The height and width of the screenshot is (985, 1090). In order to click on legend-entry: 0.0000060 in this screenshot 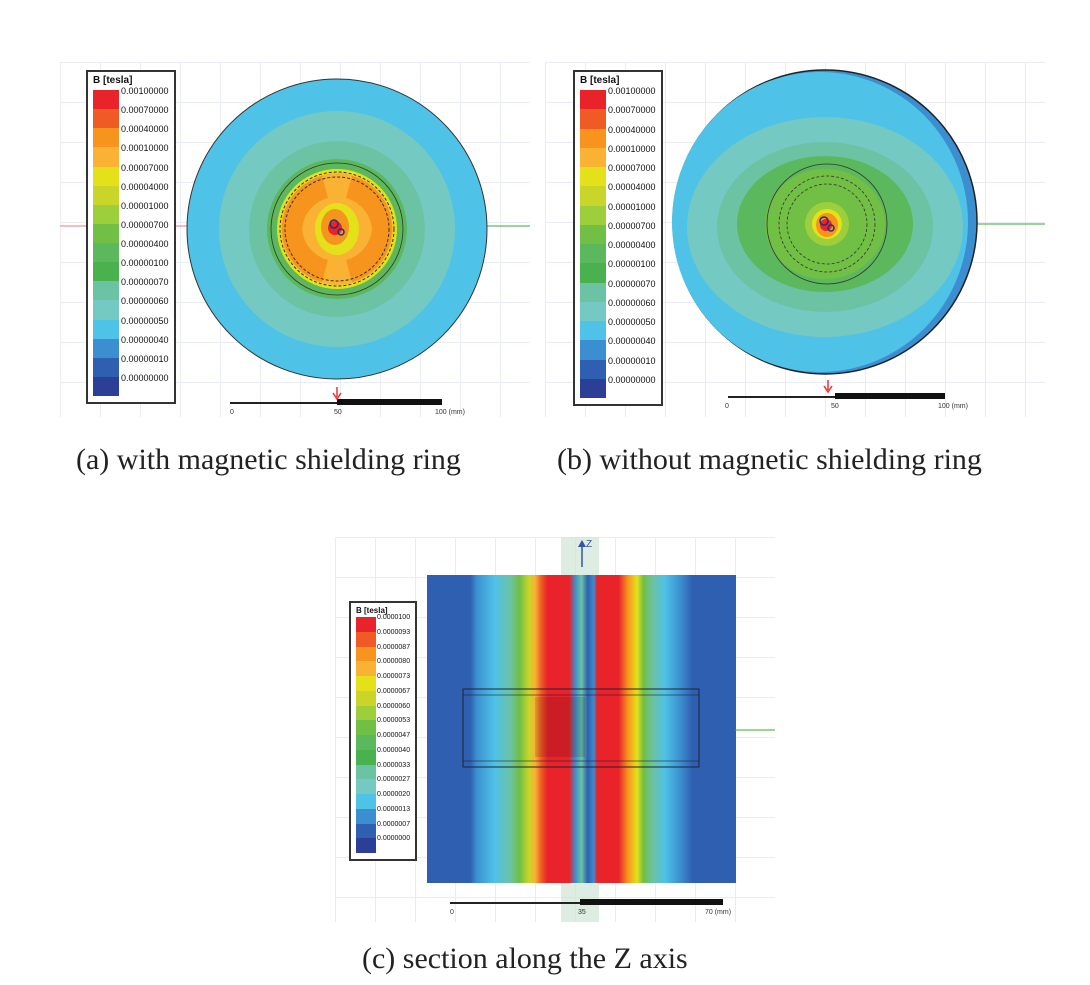, I will do `click(383, 711)`.